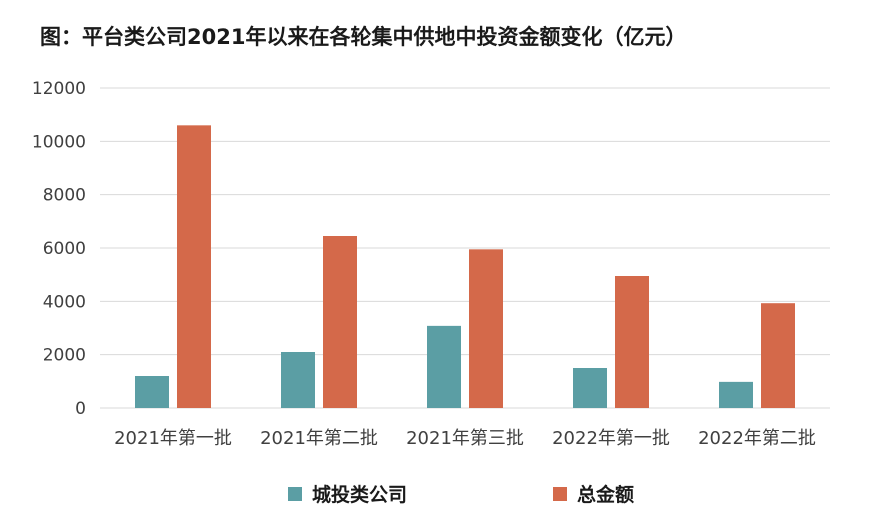  I want to click on y-tick-label: 4000, so click(64, 302).